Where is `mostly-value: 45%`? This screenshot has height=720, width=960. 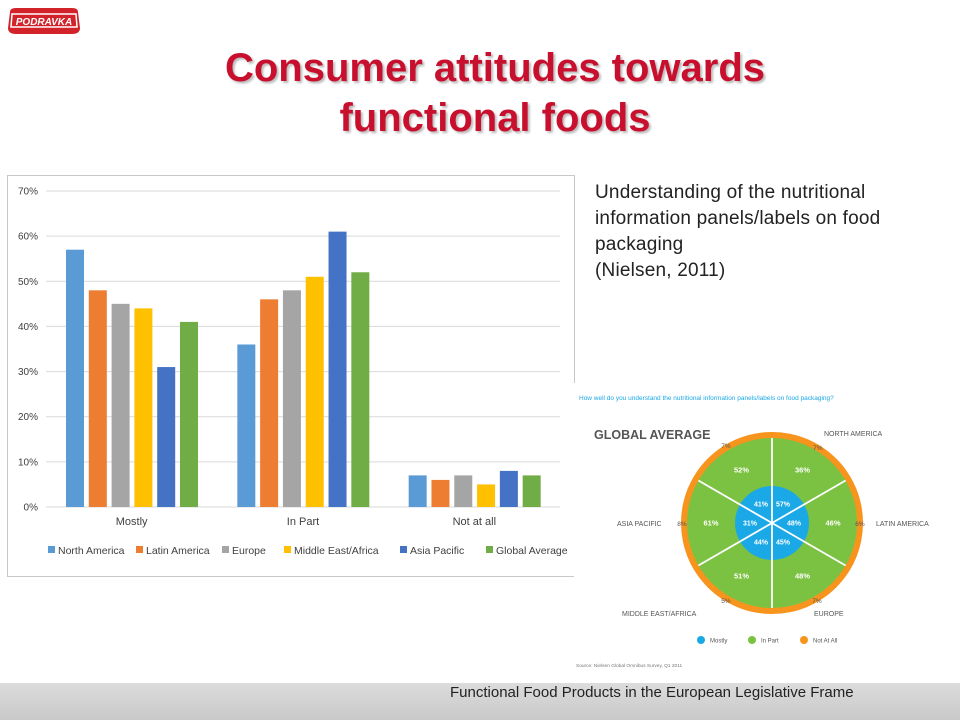
mostly-value: 45% is located at coordinates (783, 543).